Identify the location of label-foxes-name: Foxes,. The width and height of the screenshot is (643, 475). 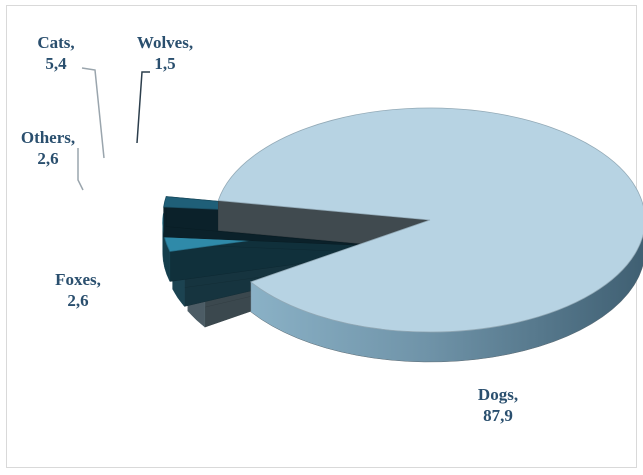
(78, 279).